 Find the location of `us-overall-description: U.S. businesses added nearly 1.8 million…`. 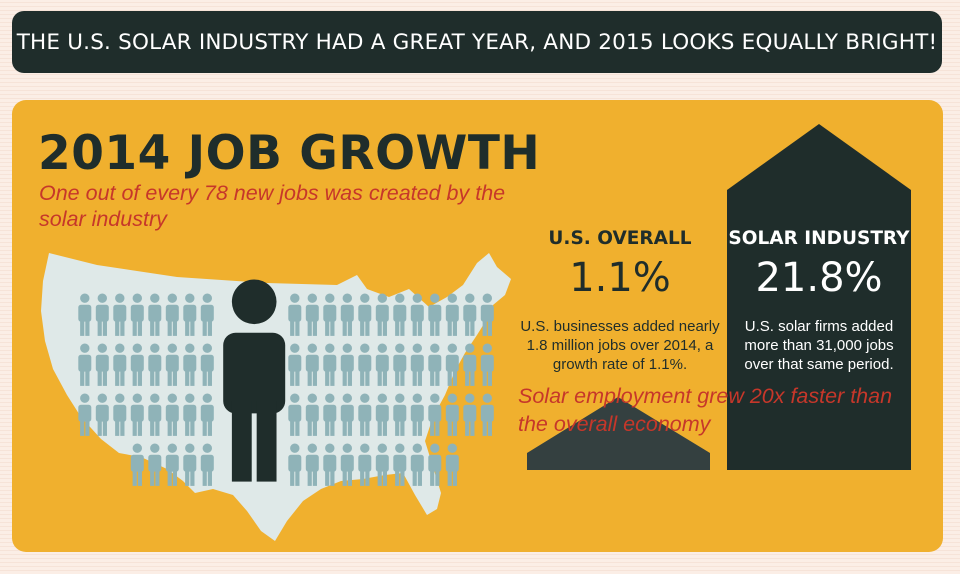

us-overall-description: U.S. businesses added nearly 1.8 million… is located at coordinates (620, 345).